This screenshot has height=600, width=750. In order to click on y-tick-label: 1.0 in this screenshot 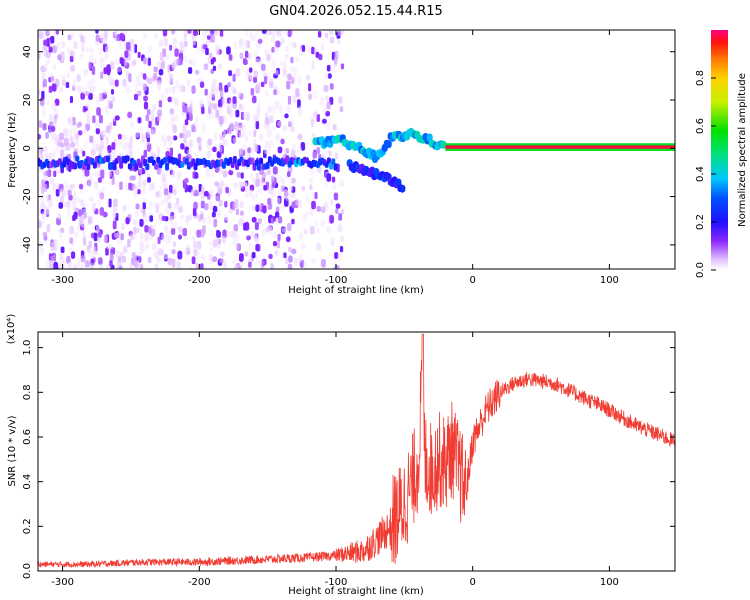, I will do `click(27, 348)`.